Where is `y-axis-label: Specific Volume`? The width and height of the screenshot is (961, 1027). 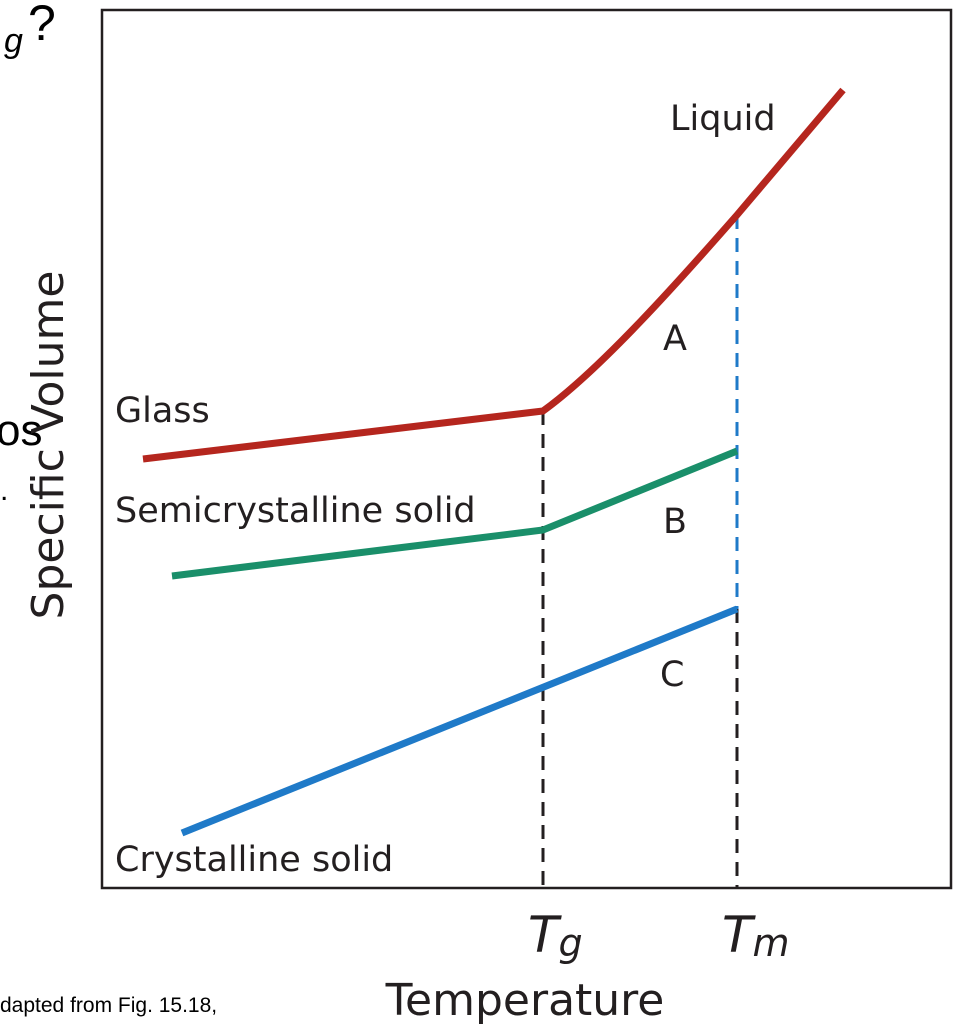 y-axis-label: Specific Volume is located at coordinates (48, 445).